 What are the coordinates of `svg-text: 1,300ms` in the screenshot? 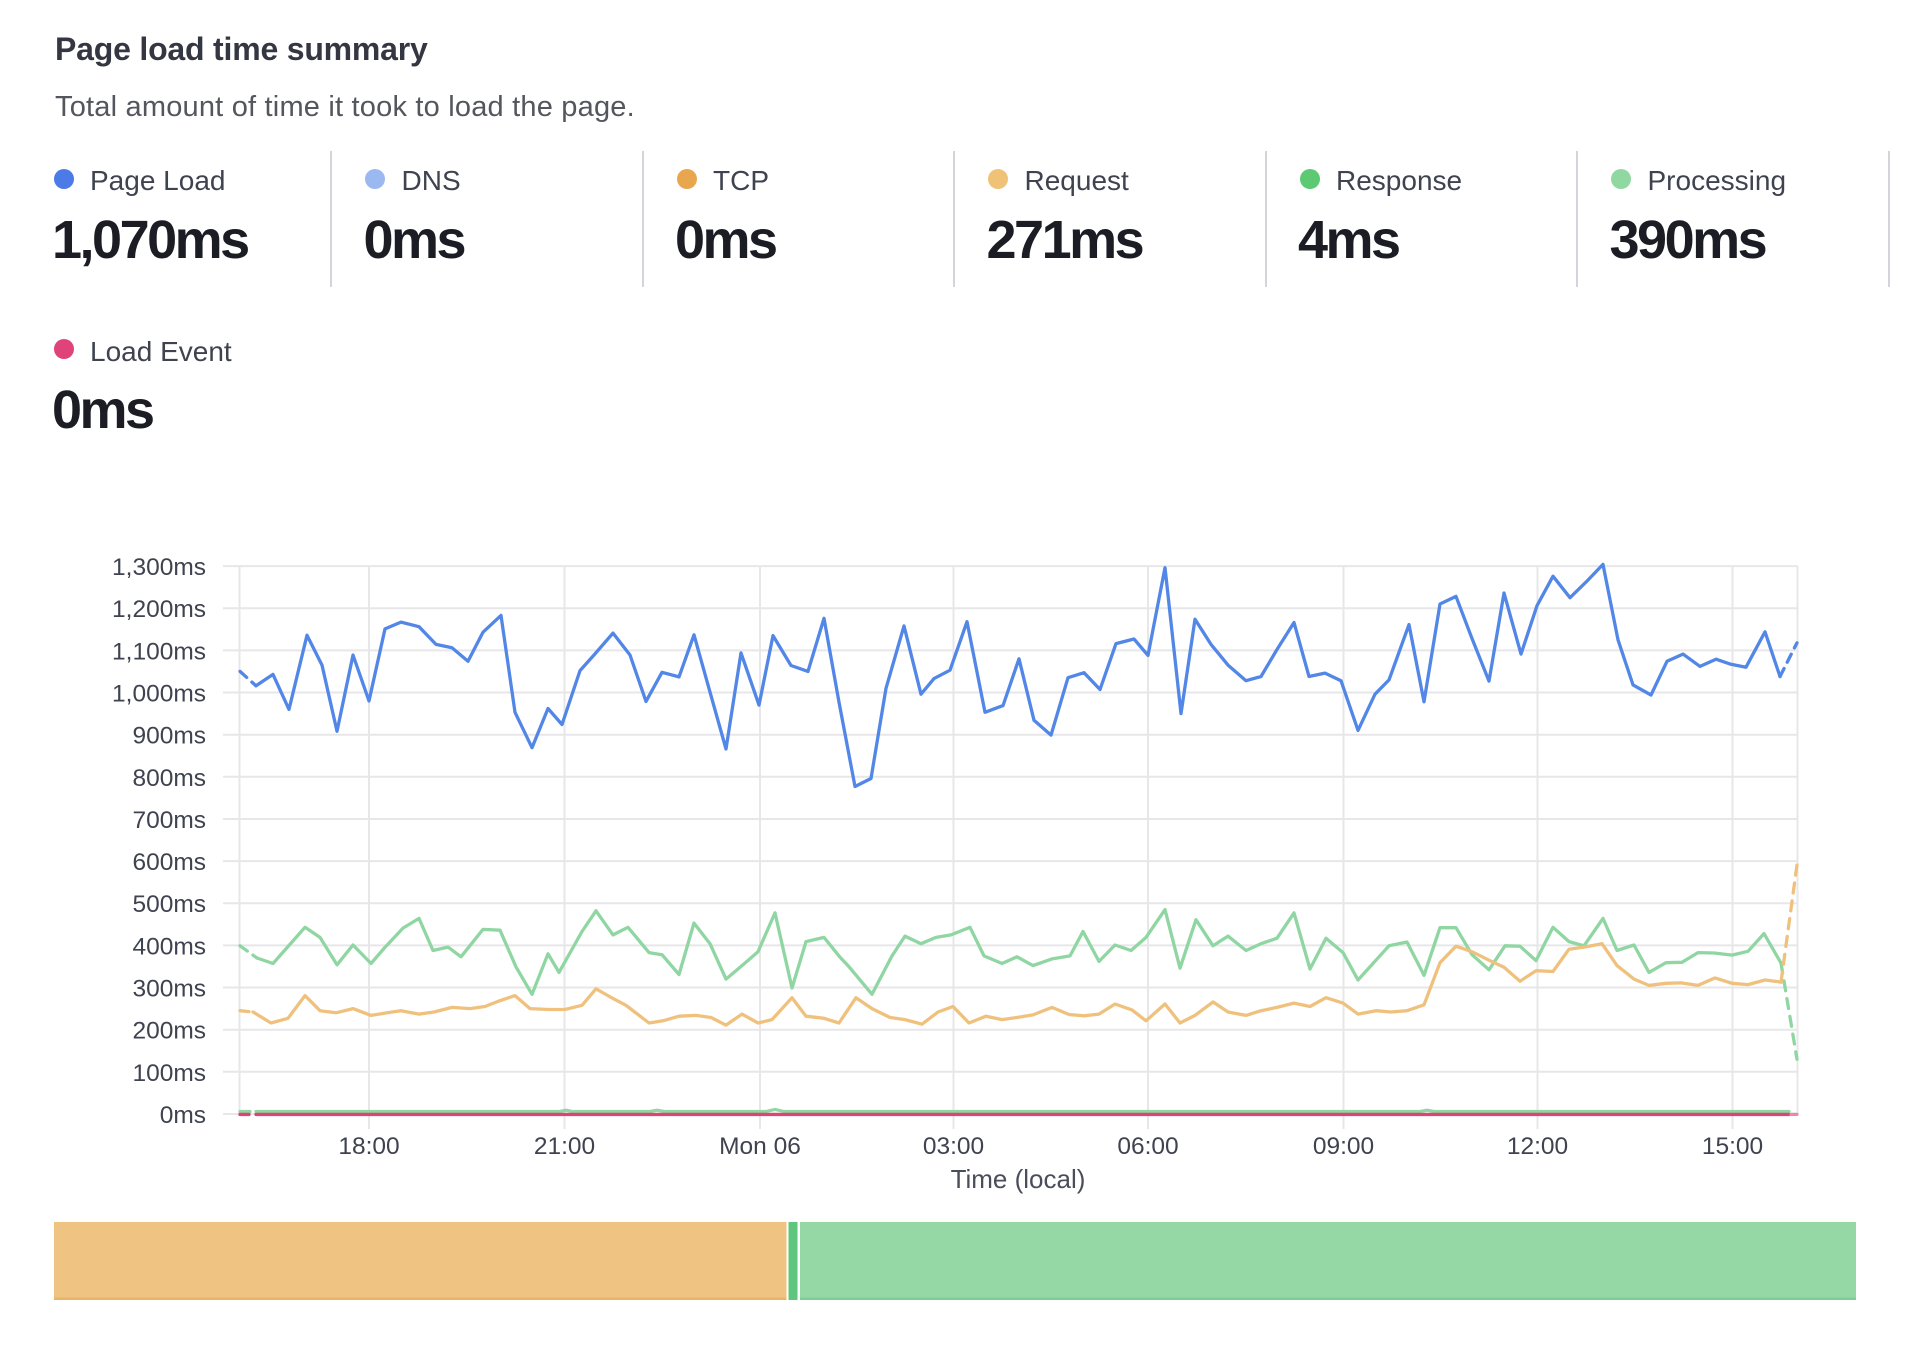 It's located at (159, 567).